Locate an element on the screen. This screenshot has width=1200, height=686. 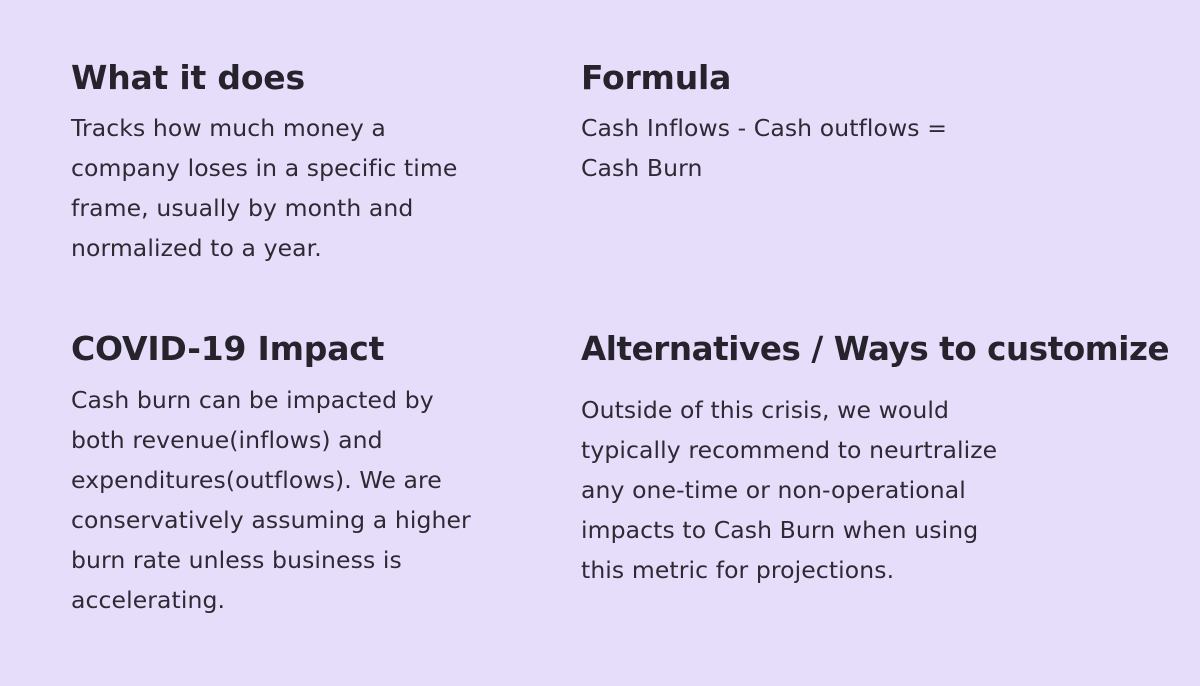
covid-impact-heading: COVID-19 Impact is located at coordinates (228, 348).